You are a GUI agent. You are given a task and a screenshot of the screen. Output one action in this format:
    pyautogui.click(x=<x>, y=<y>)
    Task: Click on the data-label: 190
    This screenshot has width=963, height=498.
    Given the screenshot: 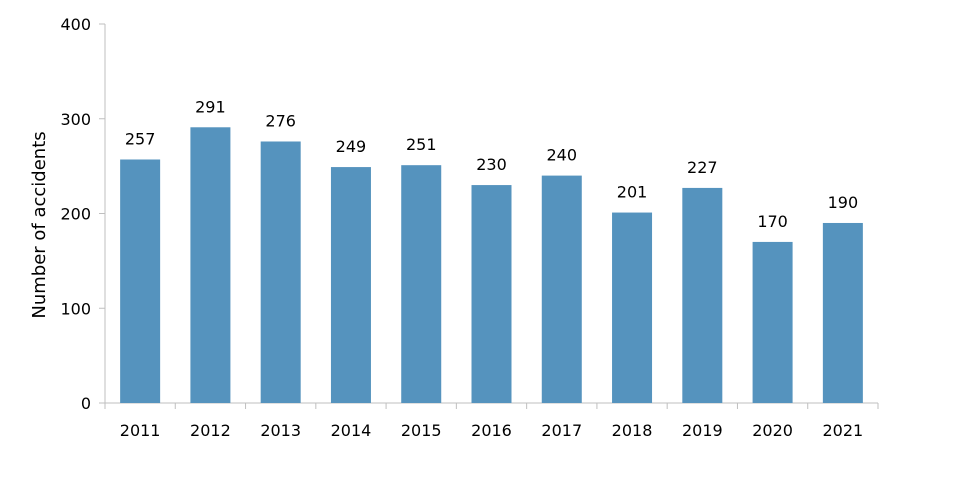 What is the action you would take?
    pyautogui.click(x=843, y=202)
    